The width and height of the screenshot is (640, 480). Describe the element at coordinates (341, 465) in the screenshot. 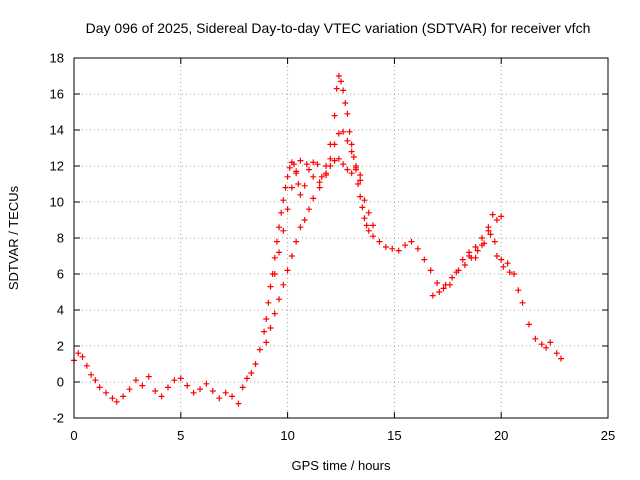

I see `x-axis-label: GPS time / hours` at that location.